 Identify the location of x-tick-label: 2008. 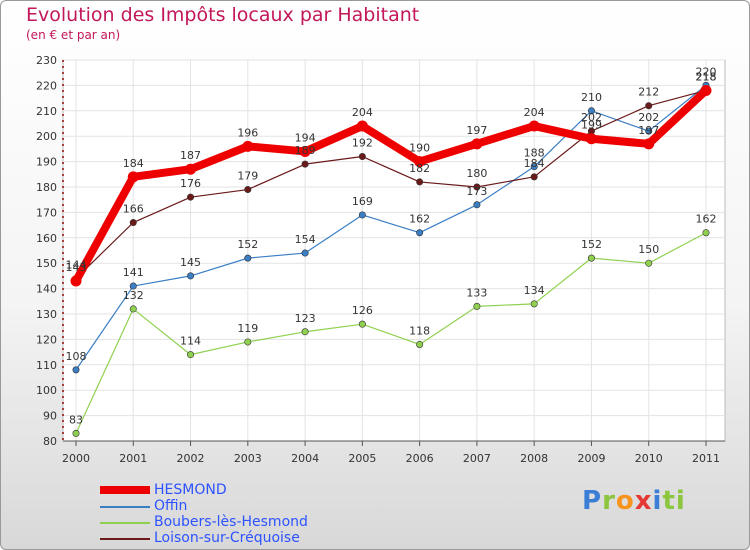
(534, 458).